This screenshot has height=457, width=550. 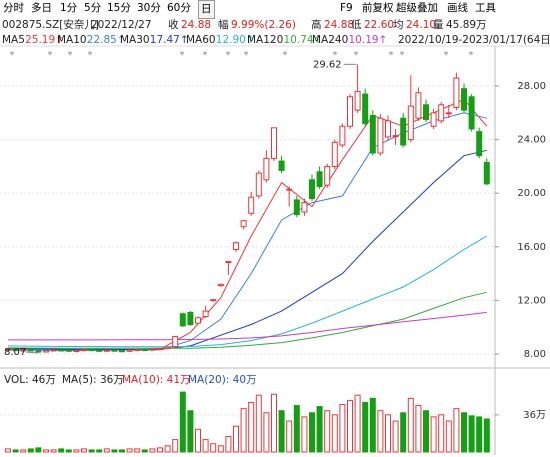 What do you see at coordinates (457, 8) in the screenshot?
I see `tool-button: 画线` at bounding box center [457, 8].